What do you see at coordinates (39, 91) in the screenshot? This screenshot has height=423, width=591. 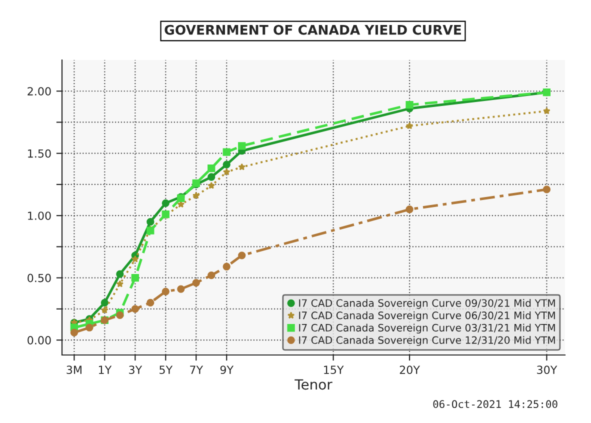 I see `y-tick-label: 2.00` at bounding box center [39, 91].